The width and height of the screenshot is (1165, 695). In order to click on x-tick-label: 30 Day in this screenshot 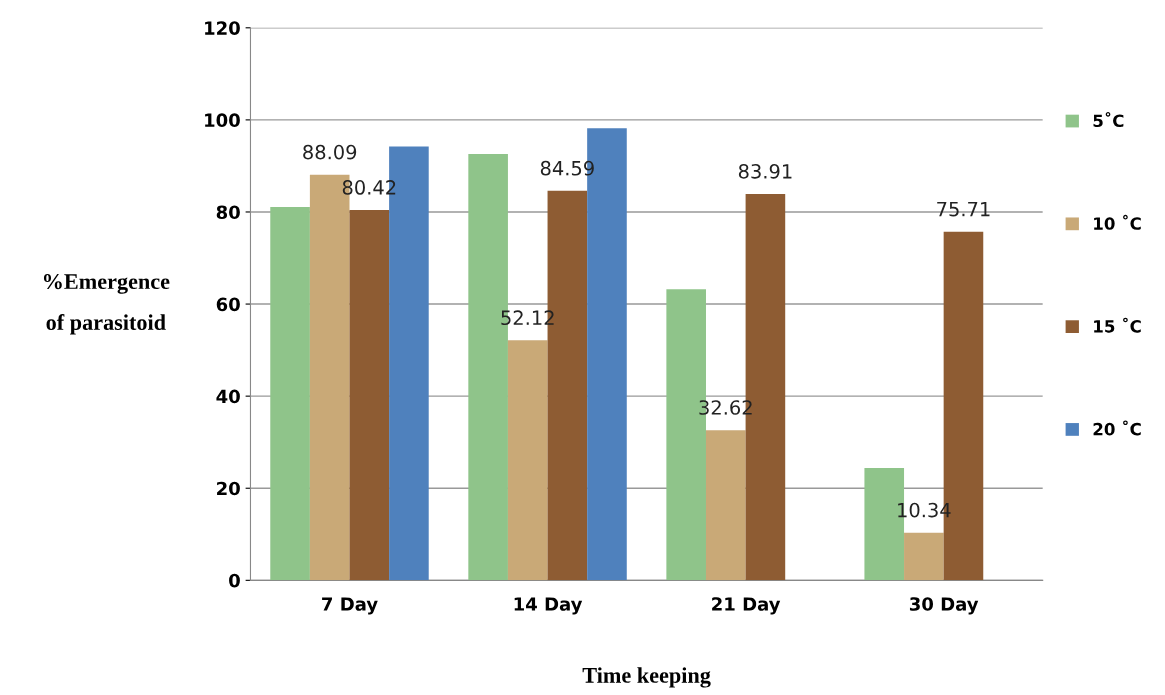, I will do `click(944, 606)`.